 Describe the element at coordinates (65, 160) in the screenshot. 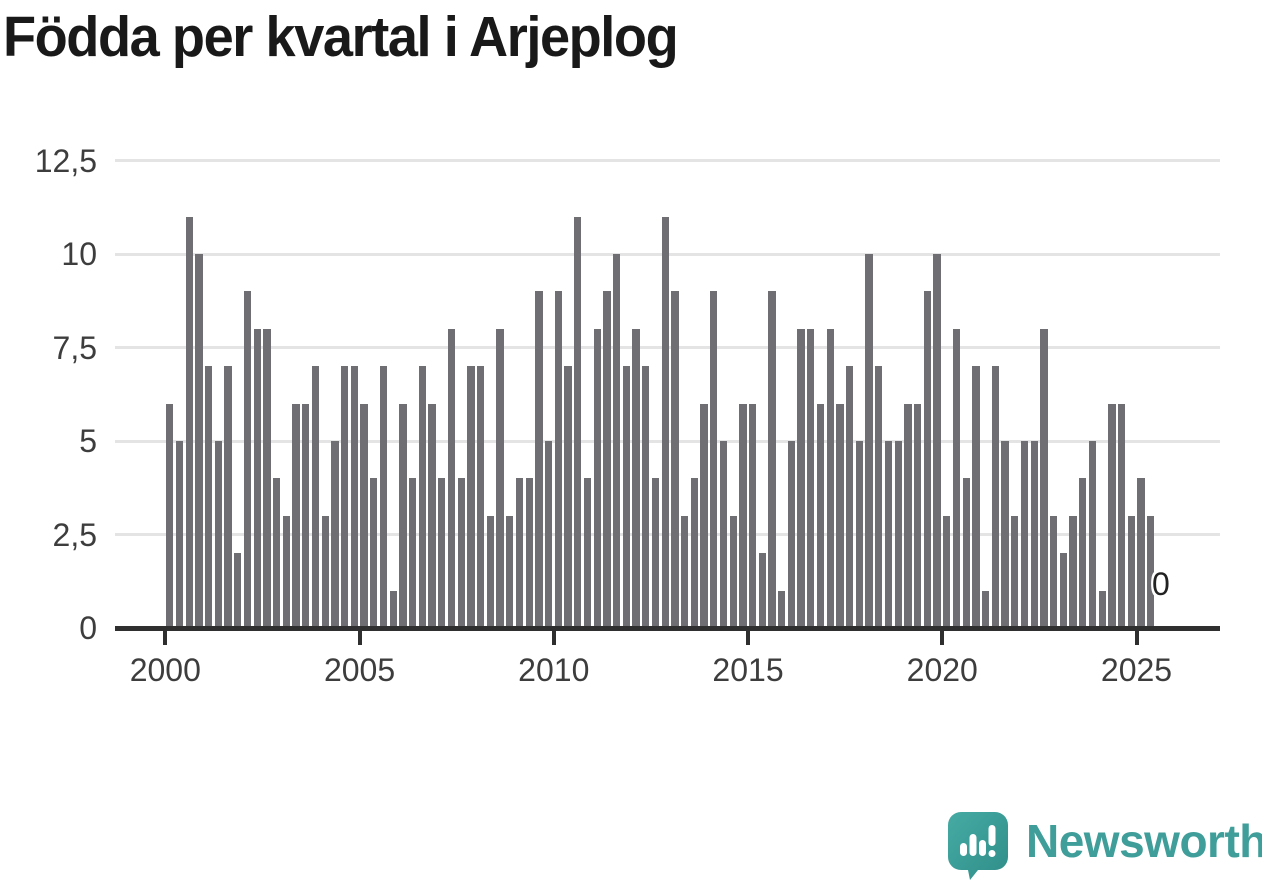

I see `y-axis-tick-label: 12,5` at that location.